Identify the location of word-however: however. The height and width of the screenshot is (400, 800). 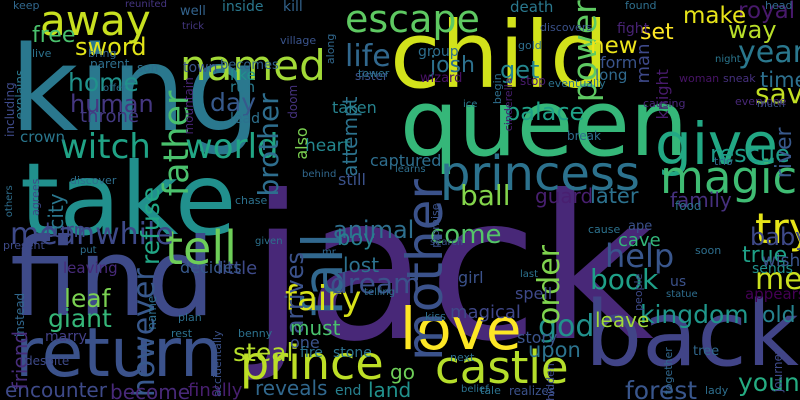
(144, 333).